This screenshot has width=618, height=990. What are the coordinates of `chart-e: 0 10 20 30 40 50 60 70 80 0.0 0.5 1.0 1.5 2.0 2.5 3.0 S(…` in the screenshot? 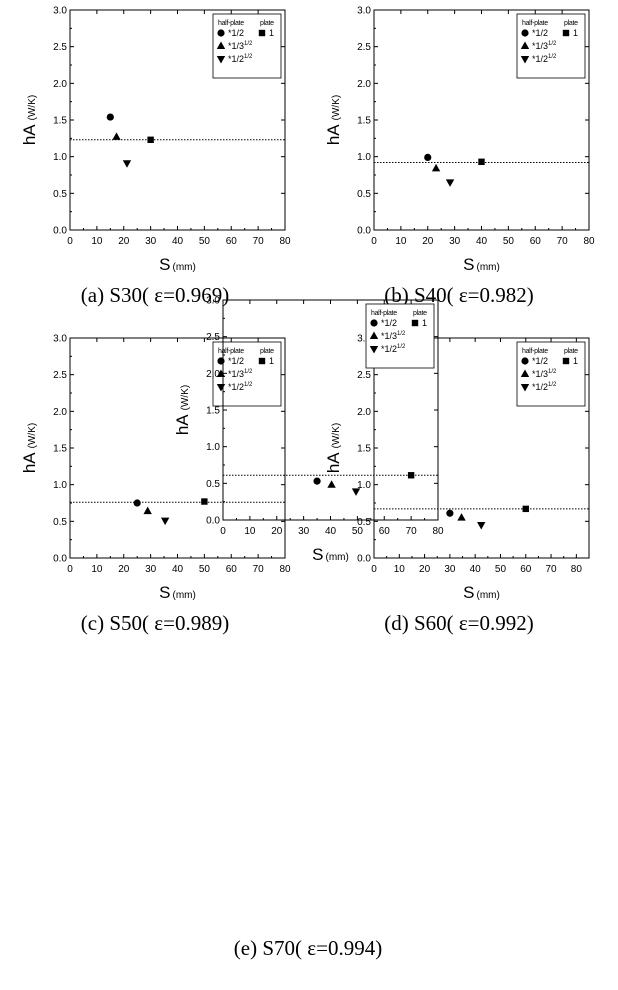 It's located at (308, 430).